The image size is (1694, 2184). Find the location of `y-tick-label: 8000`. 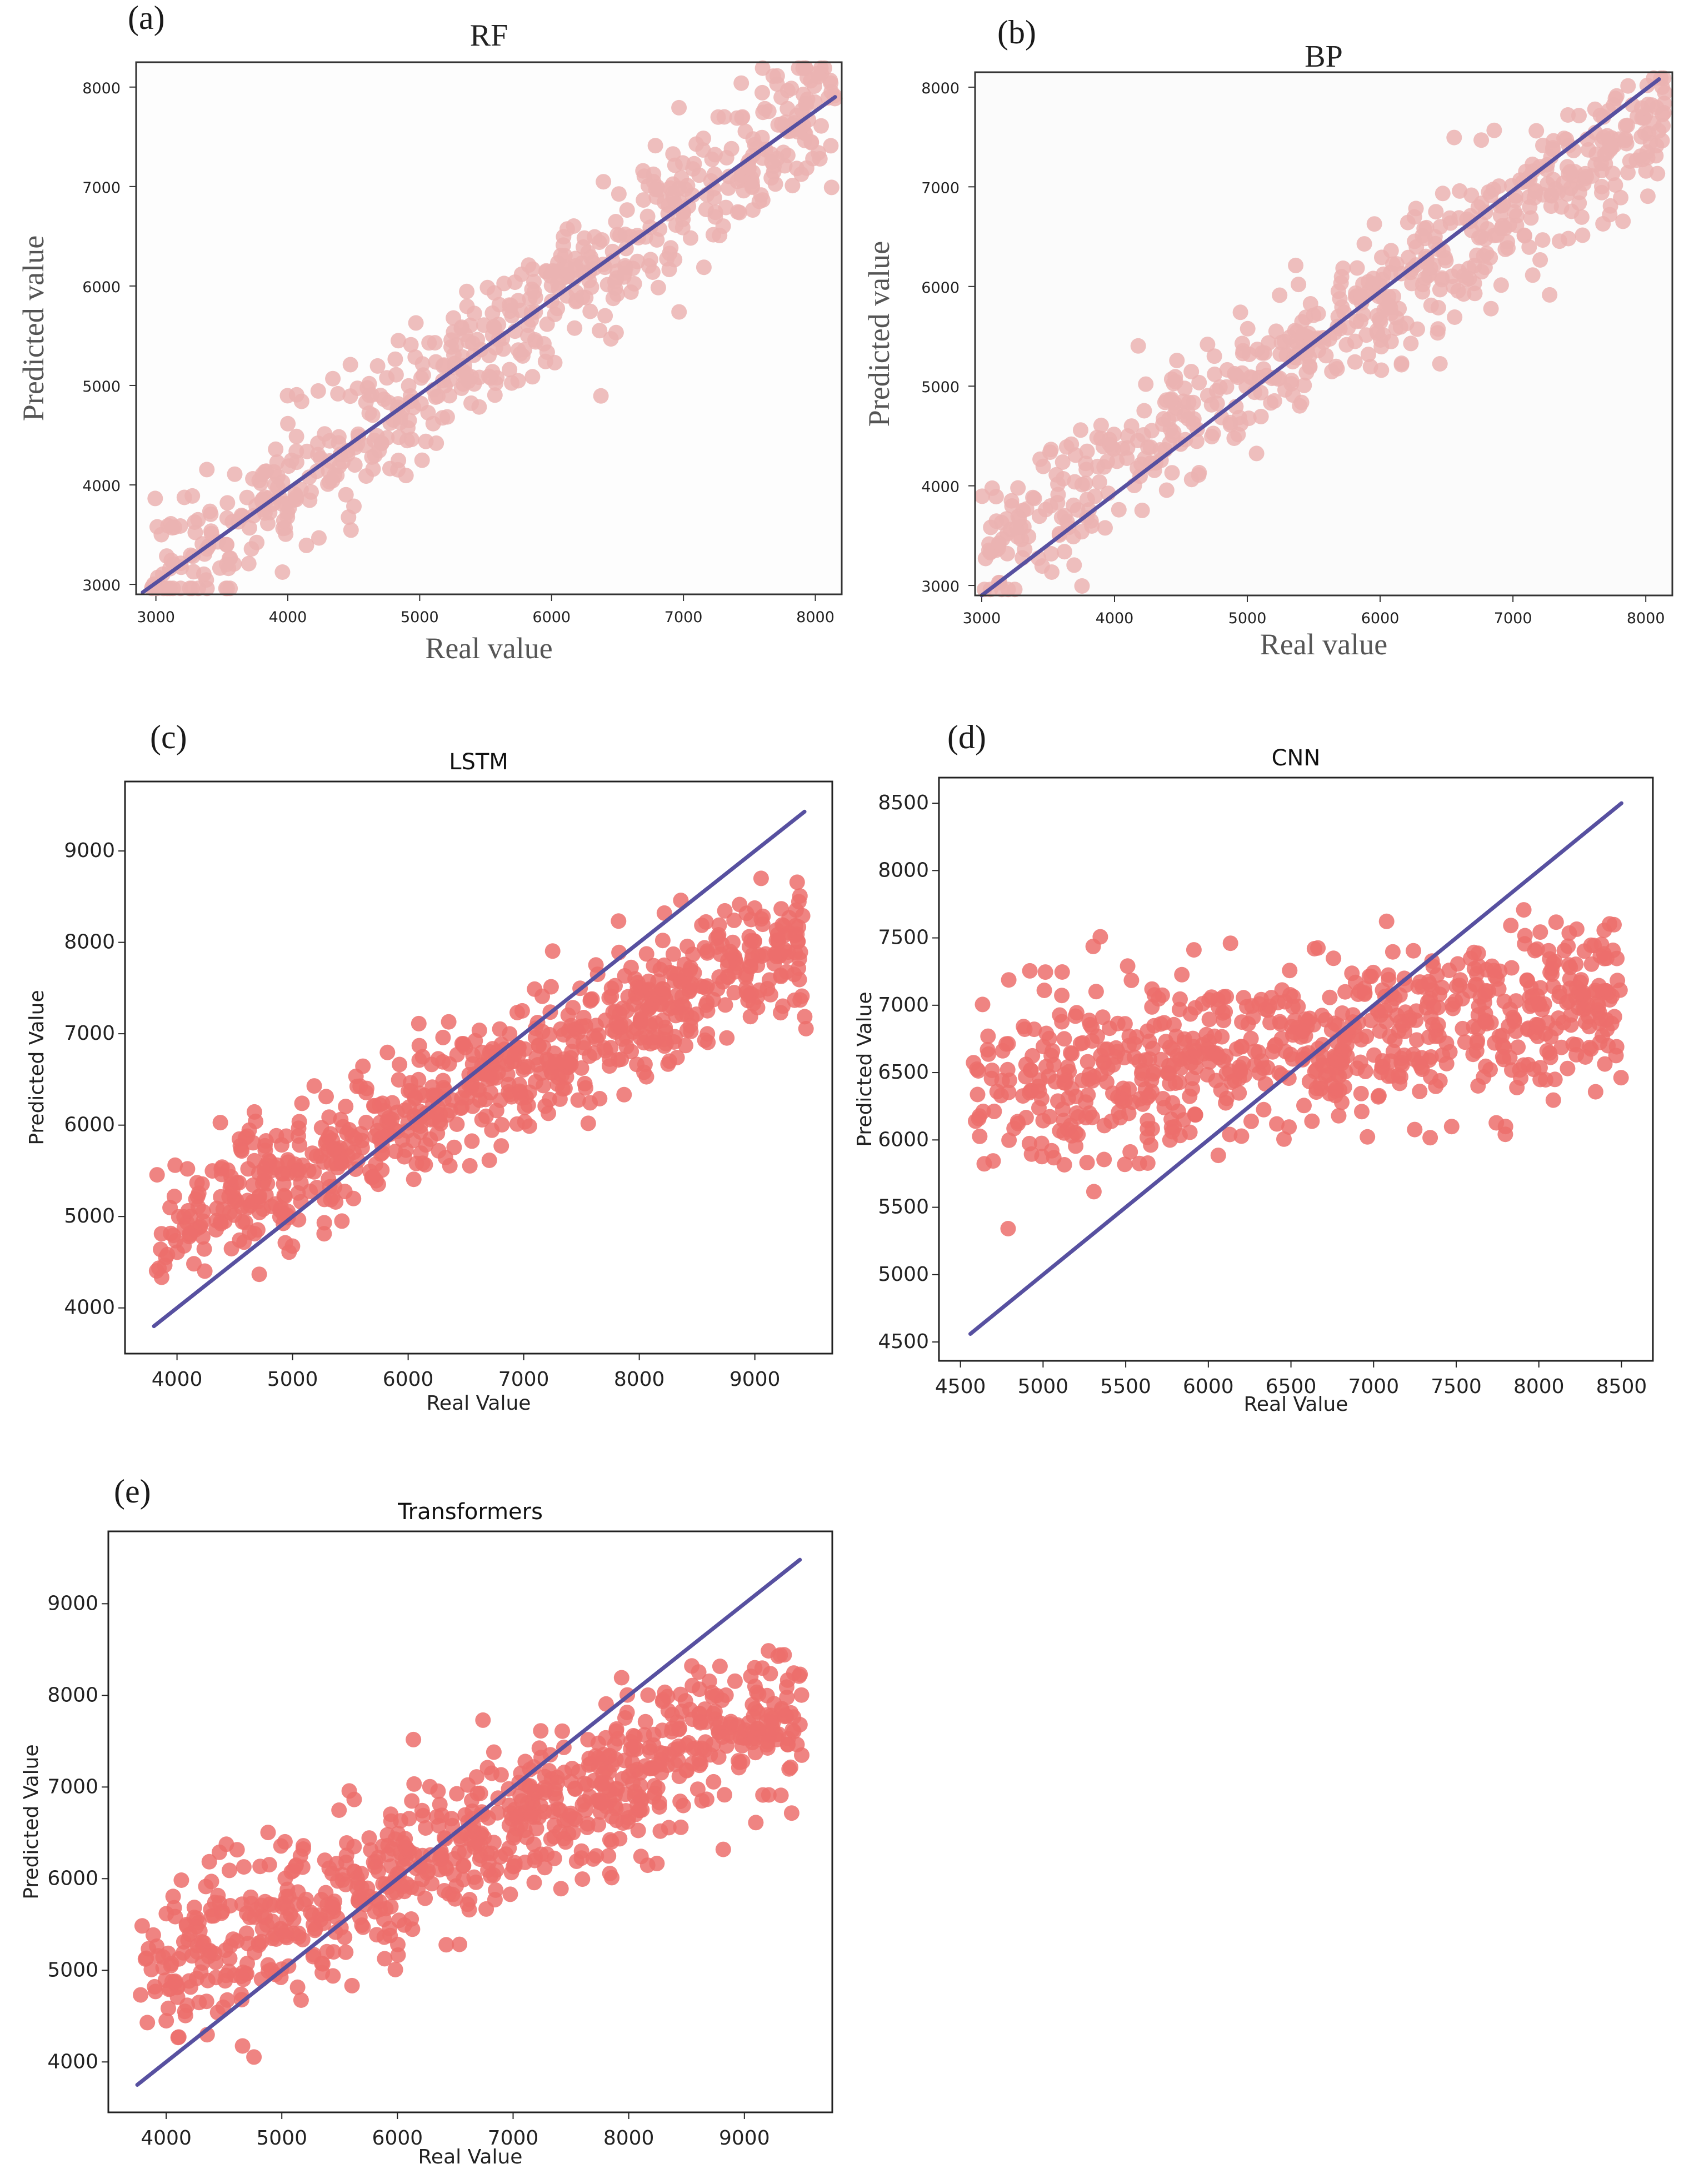

y-tick-label: 8000 is located at coordinates (101, 88).